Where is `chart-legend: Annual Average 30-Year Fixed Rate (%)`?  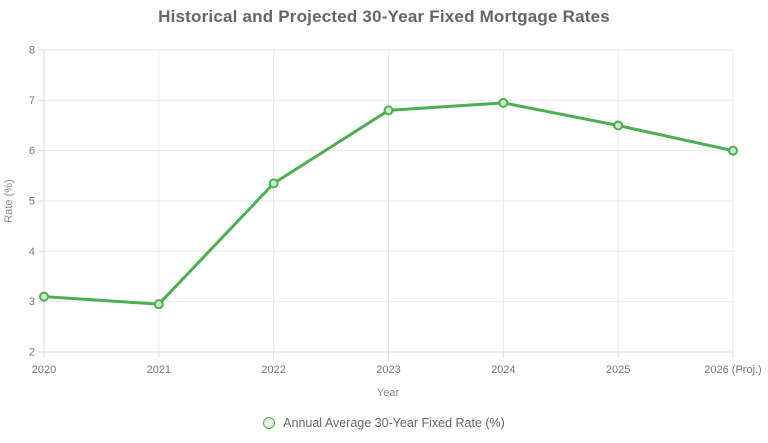
chart-legend: Annual Average 30-Year Fixed Rate (%) is located at coordinates (384, 423).